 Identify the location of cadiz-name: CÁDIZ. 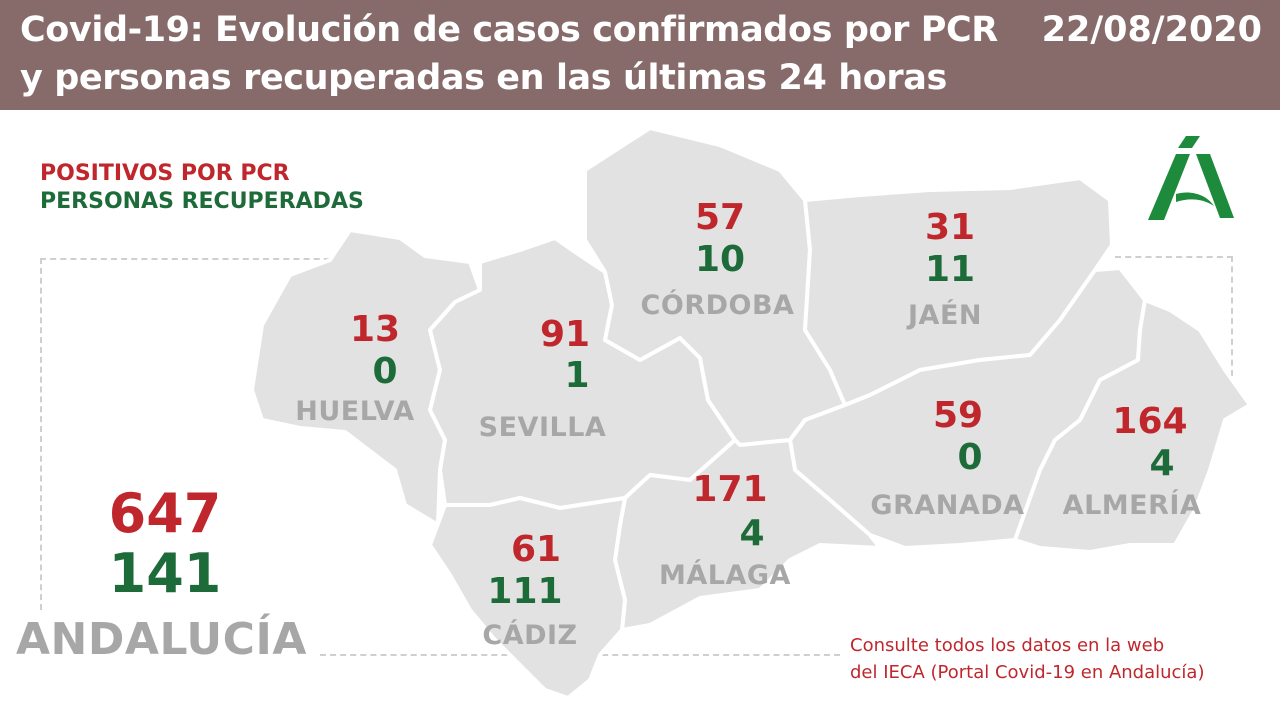
(530, 635).